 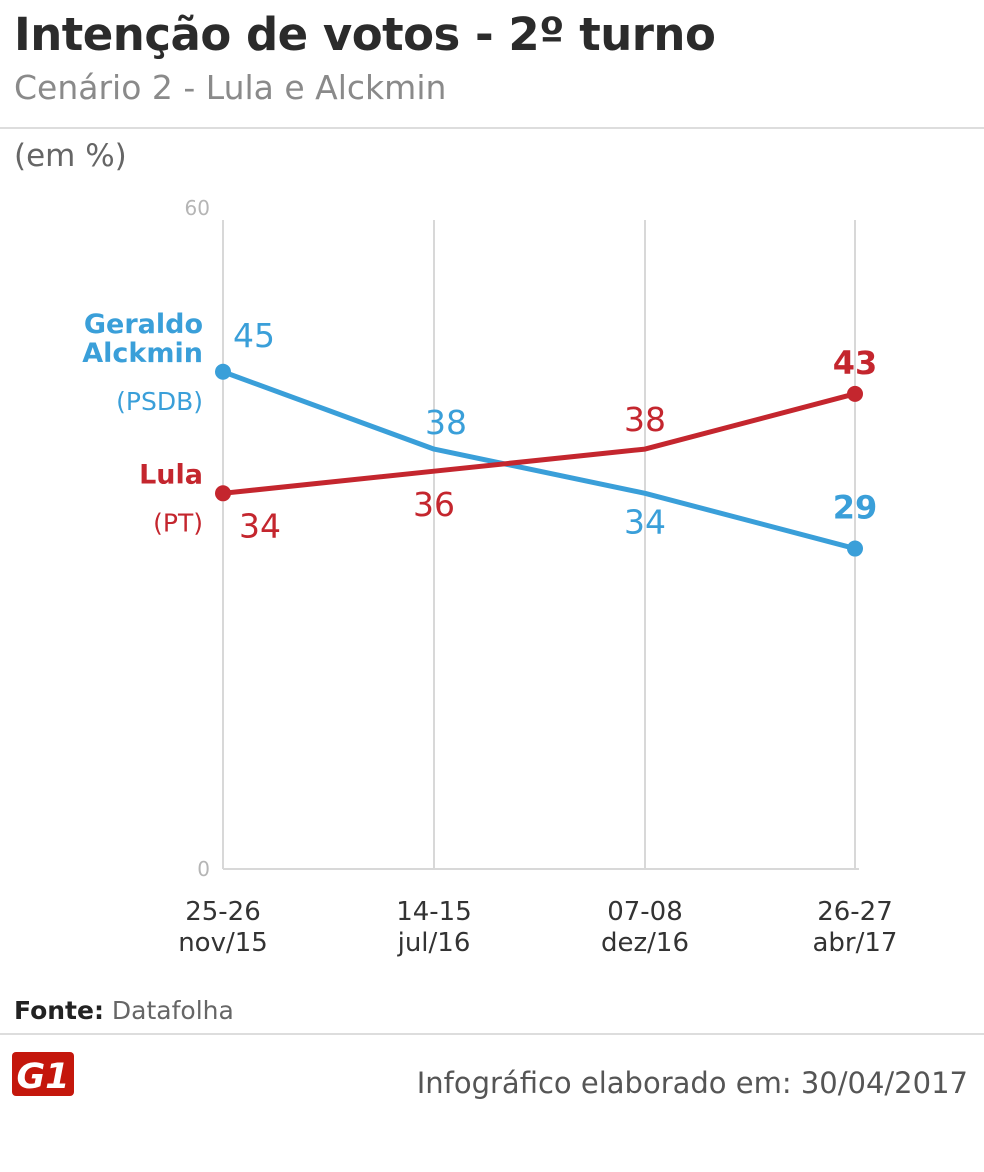 I want to click on x-label-0-line-0: 25-26, so click(x=223, y=912).